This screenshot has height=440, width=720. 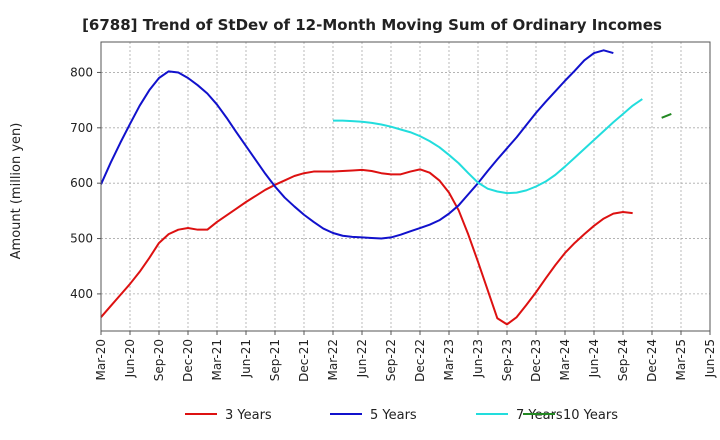 What do you see at coordinates (652, 360) in the screenshot?
I see `x-tick-label: Dec-24` at bounding box center [652, 360].